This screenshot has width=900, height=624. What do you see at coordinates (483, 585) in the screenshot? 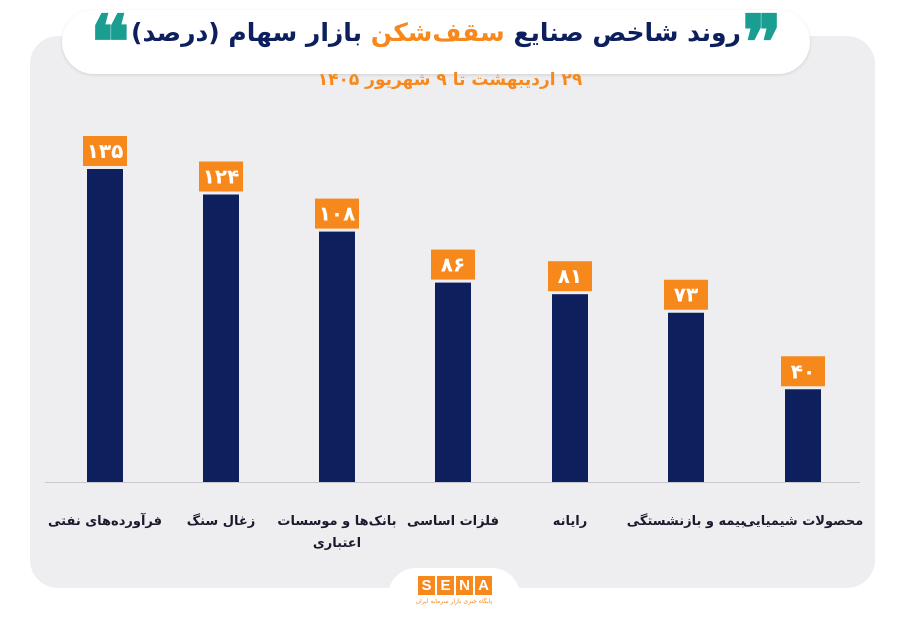
I see `logo-letter-a: A` at bounding box center [483, 585].